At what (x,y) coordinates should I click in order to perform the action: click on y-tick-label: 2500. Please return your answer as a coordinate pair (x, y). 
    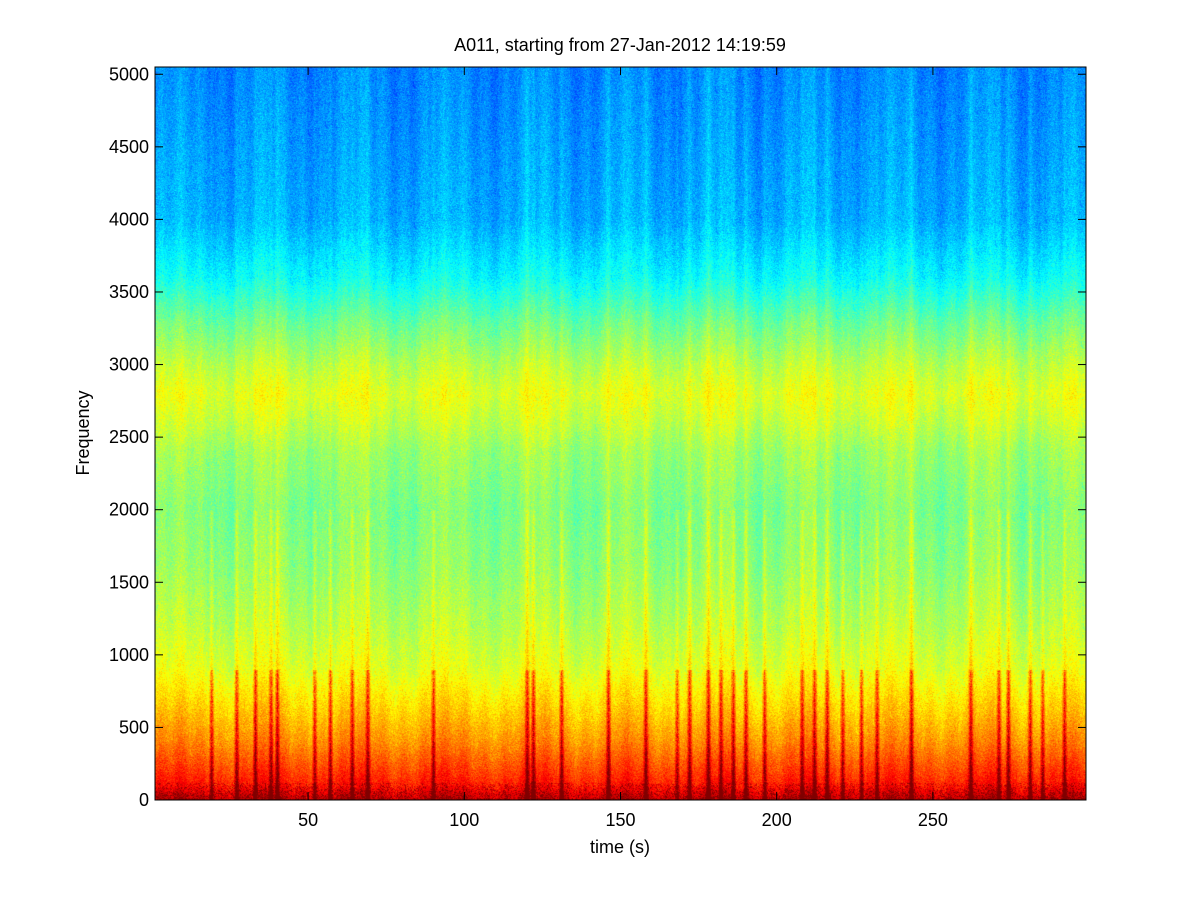
    Looking at the image, I should click on (129, 437).